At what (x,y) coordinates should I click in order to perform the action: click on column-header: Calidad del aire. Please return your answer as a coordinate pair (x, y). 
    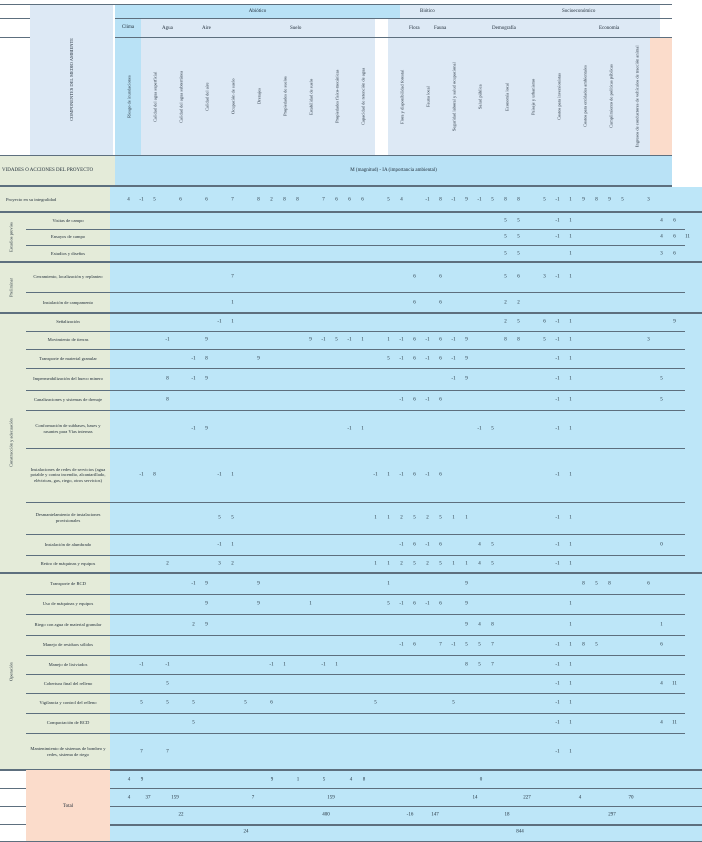
    Looking at the image, I should click on (207, 96).